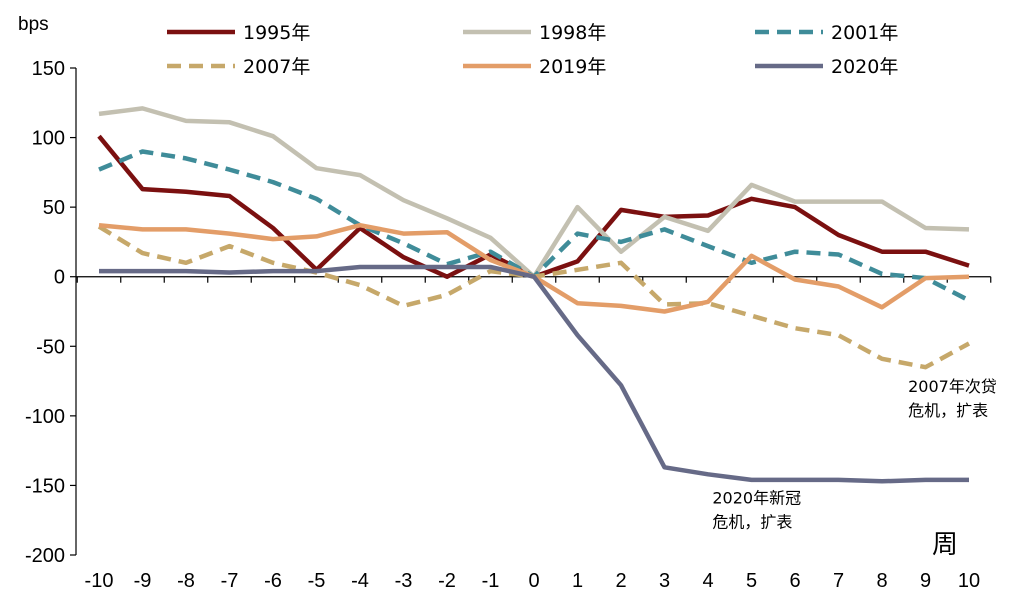 The image size is (1027, 602). What do you see at coordinates (864, 33) in the screenshot?
I see `legend-label: 2001年` at bounding box center [864, 33].